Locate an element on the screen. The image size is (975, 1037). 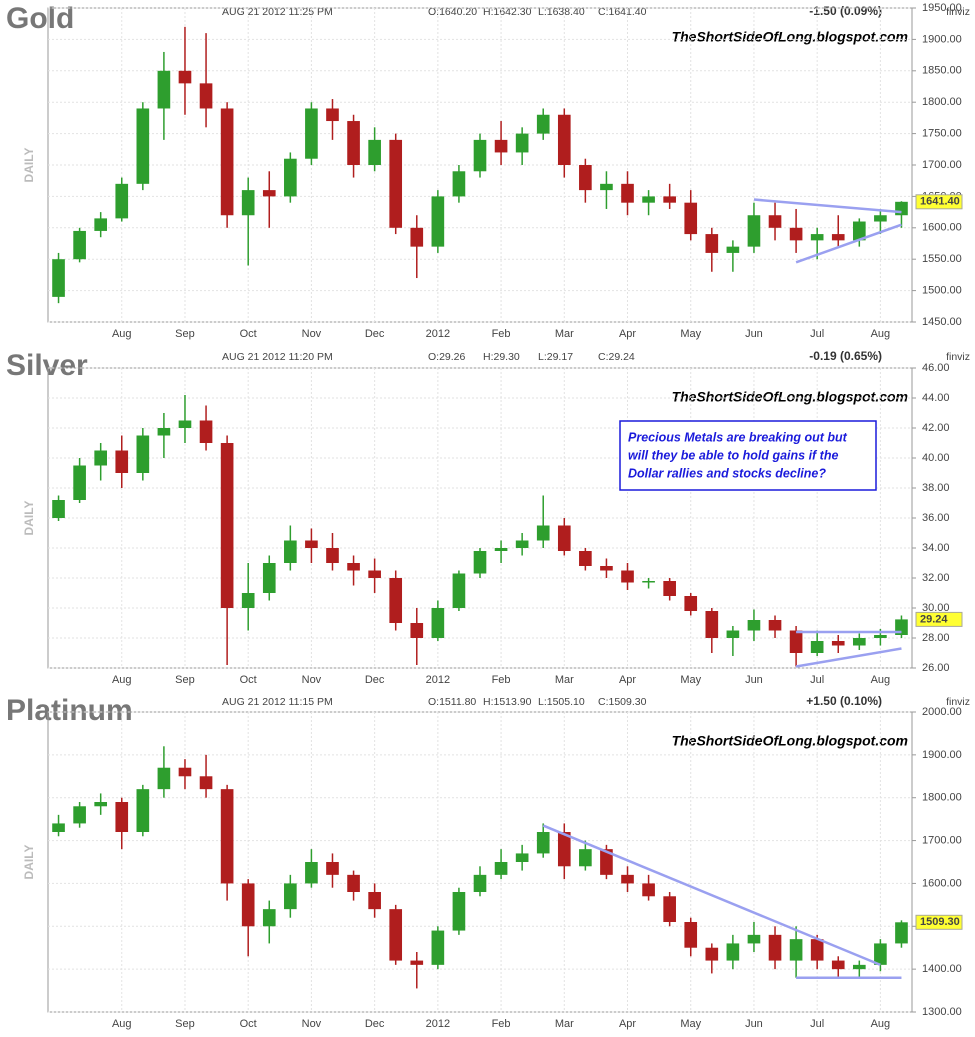
x-tick-label: Oct is located at coordinates (248, 1024).